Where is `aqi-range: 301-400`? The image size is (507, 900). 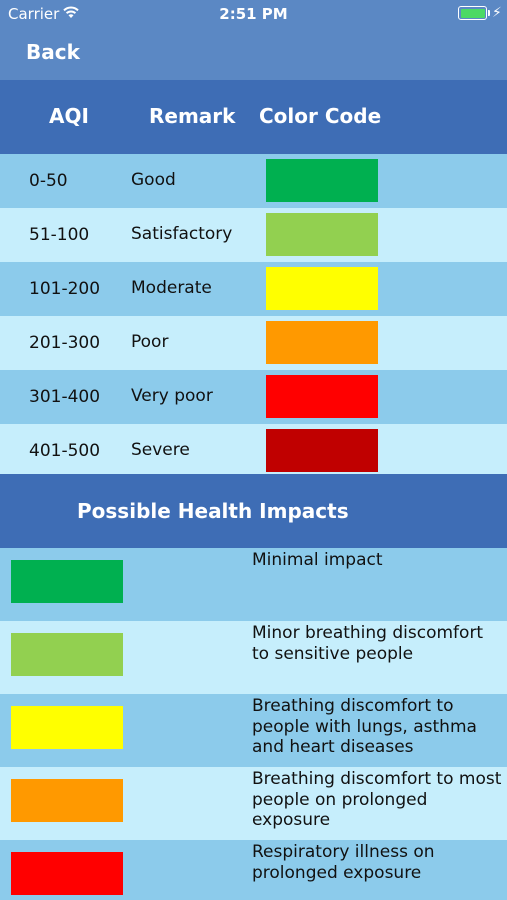 aqi-range: 301-400 is located at coordinates (65, 397).